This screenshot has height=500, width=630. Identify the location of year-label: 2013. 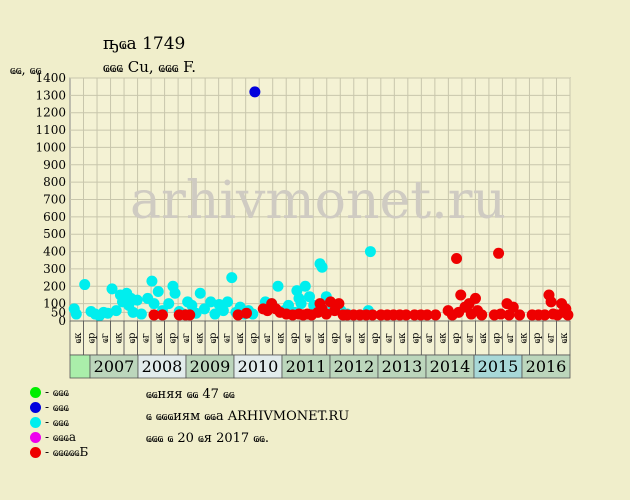
(402, 366).